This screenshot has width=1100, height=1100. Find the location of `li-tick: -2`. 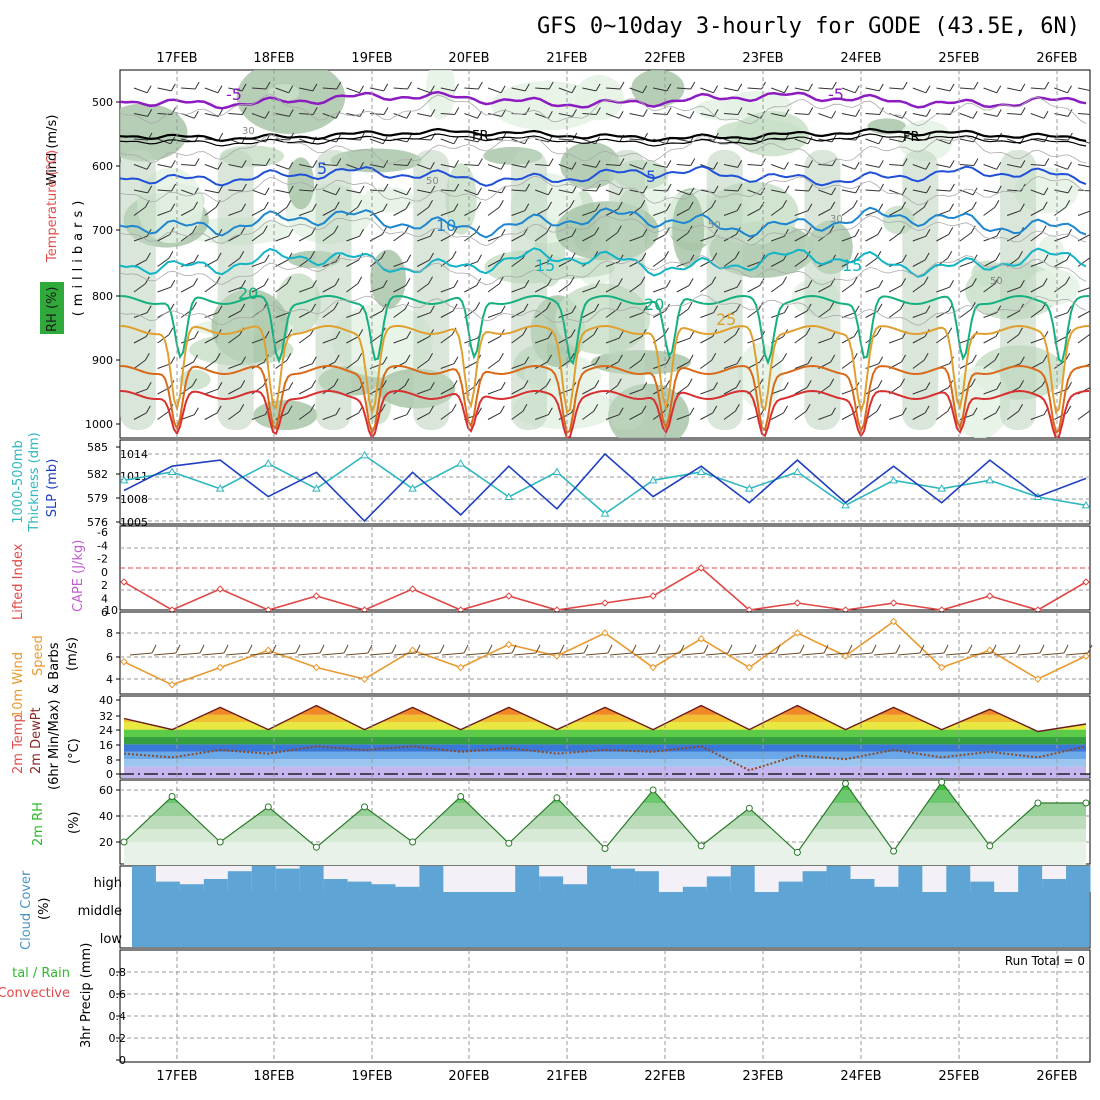

li-tick: -2 is located at coordinates (102, 559).